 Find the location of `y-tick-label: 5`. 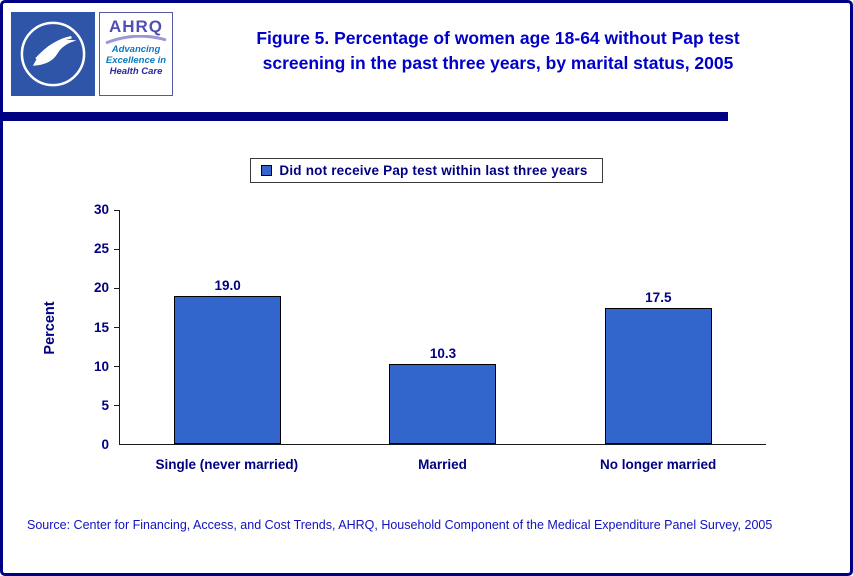

y-tick-label: 5 is located at coordinates (105, 405).